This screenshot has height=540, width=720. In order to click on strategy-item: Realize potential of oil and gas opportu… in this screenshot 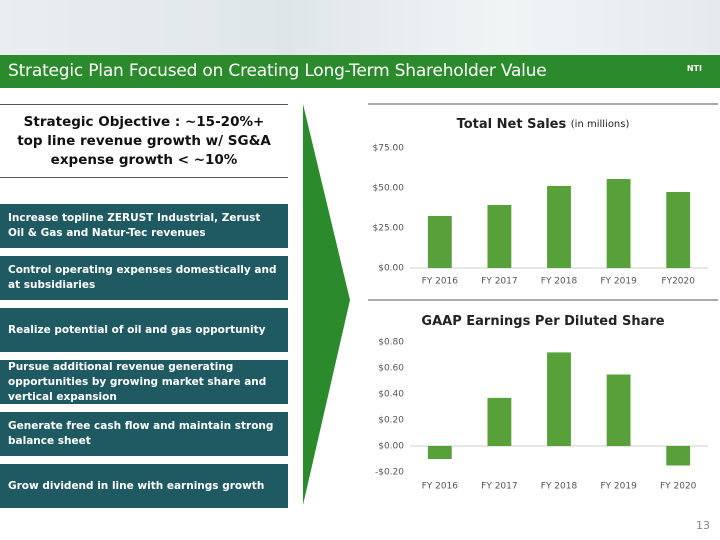, I will do `click(144, 330)`.